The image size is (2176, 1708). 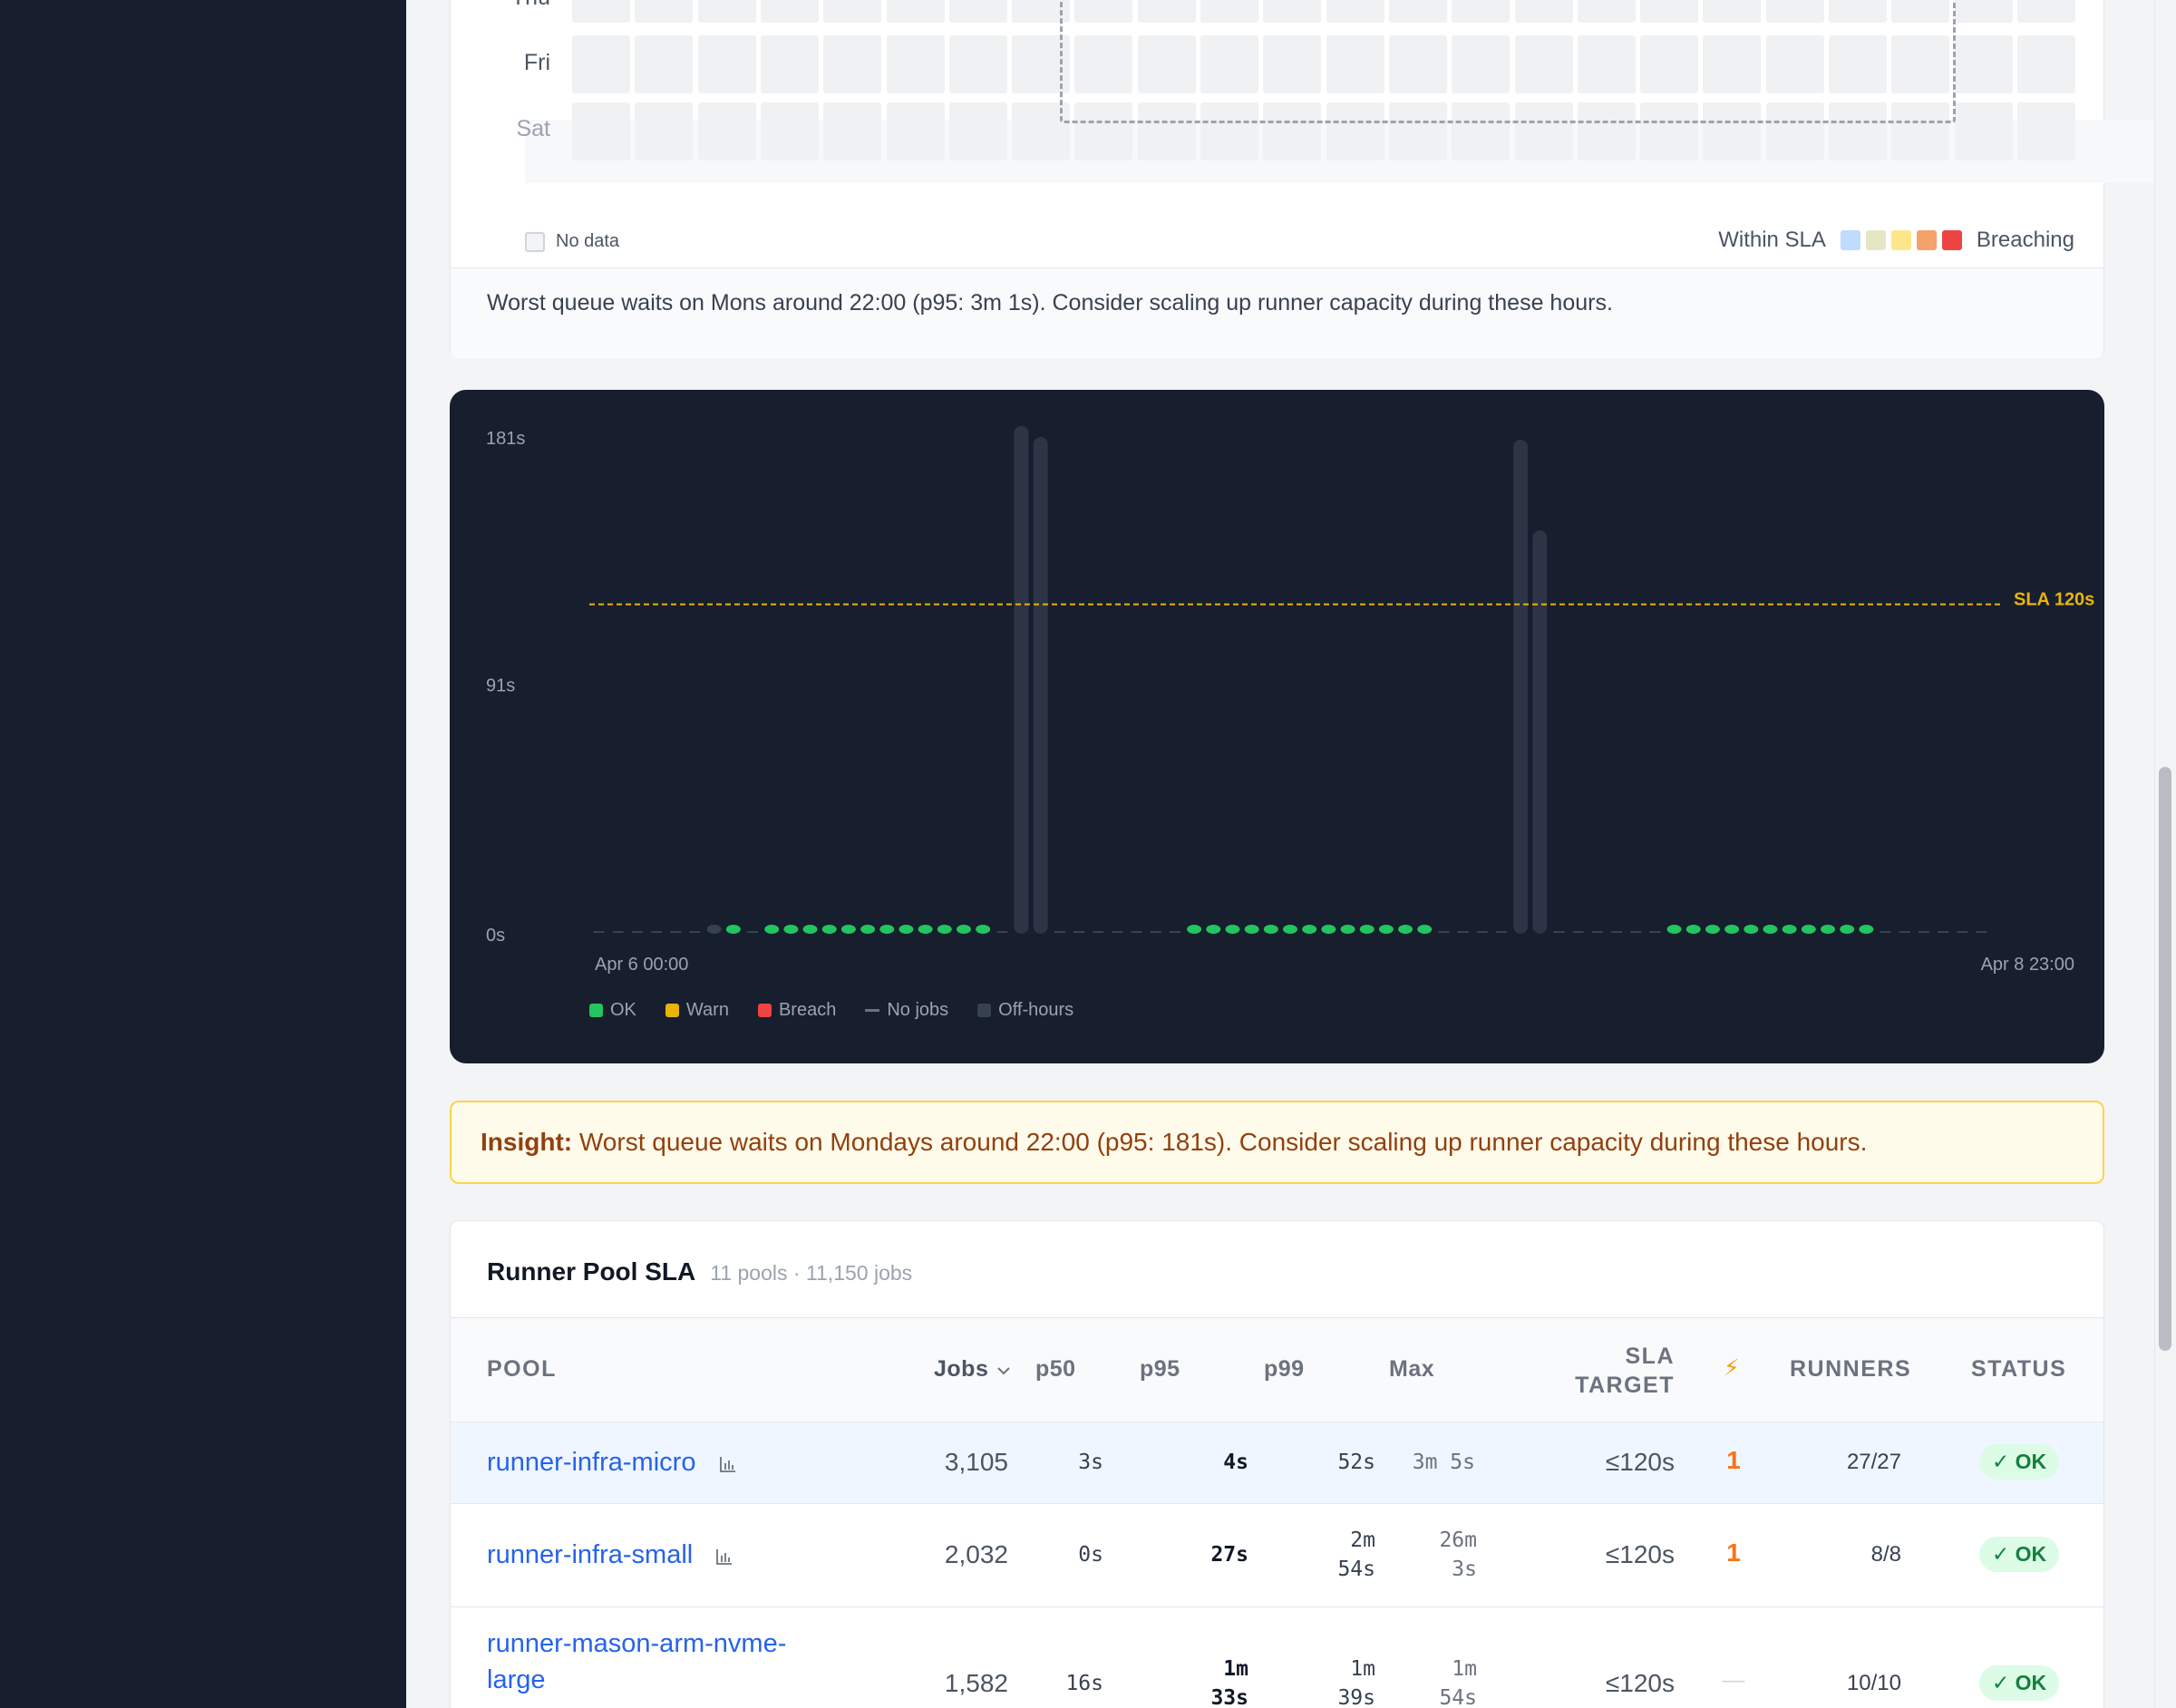 I want to click on col-status: STATUS, so click(x=2019, y=1369).